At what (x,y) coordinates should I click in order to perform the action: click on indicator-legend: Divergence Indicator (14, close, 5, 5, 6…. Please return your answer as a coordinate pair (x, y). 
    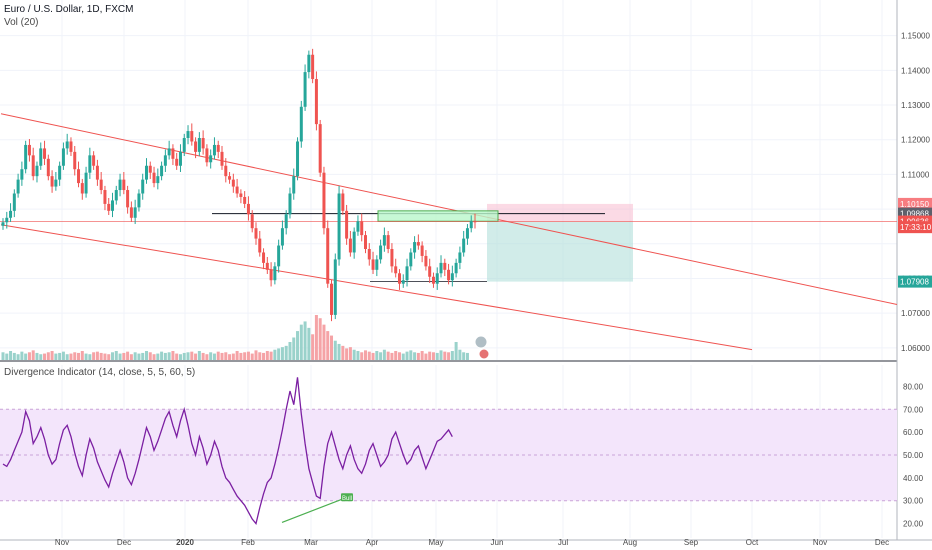
    Looking at the image, I should click on (99, 372).